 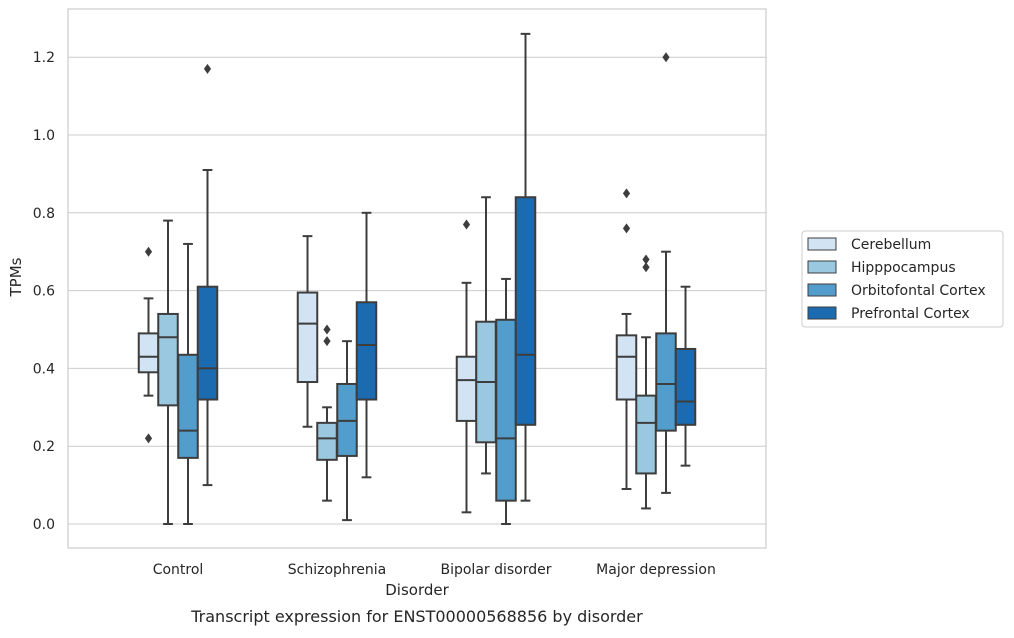 I want to click on y-tick-label: 1.0, so click(x=44, y=136).